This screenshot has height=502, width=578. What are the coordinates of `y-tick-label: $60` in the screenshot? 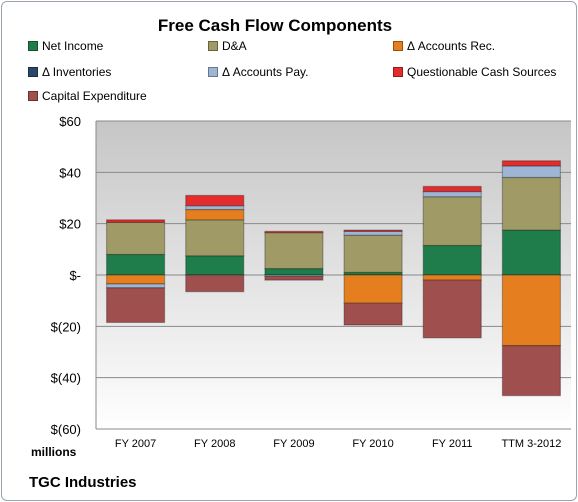 It's located at (70, 121).